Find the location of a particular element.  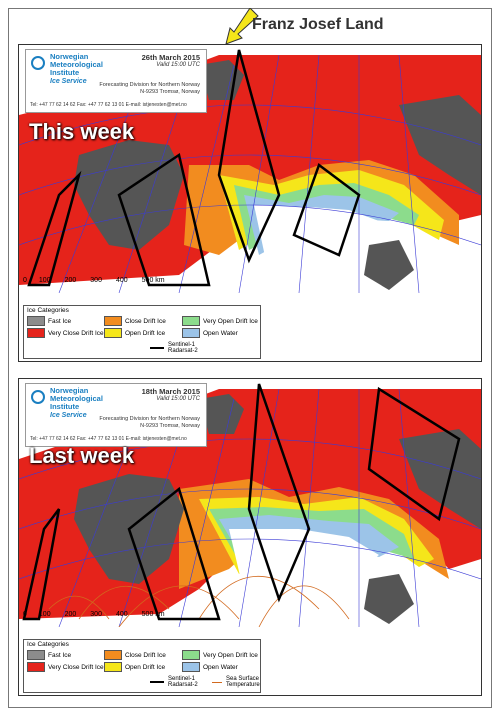

chart-date: 18th March 2015 is located at coordinates (170, 391).